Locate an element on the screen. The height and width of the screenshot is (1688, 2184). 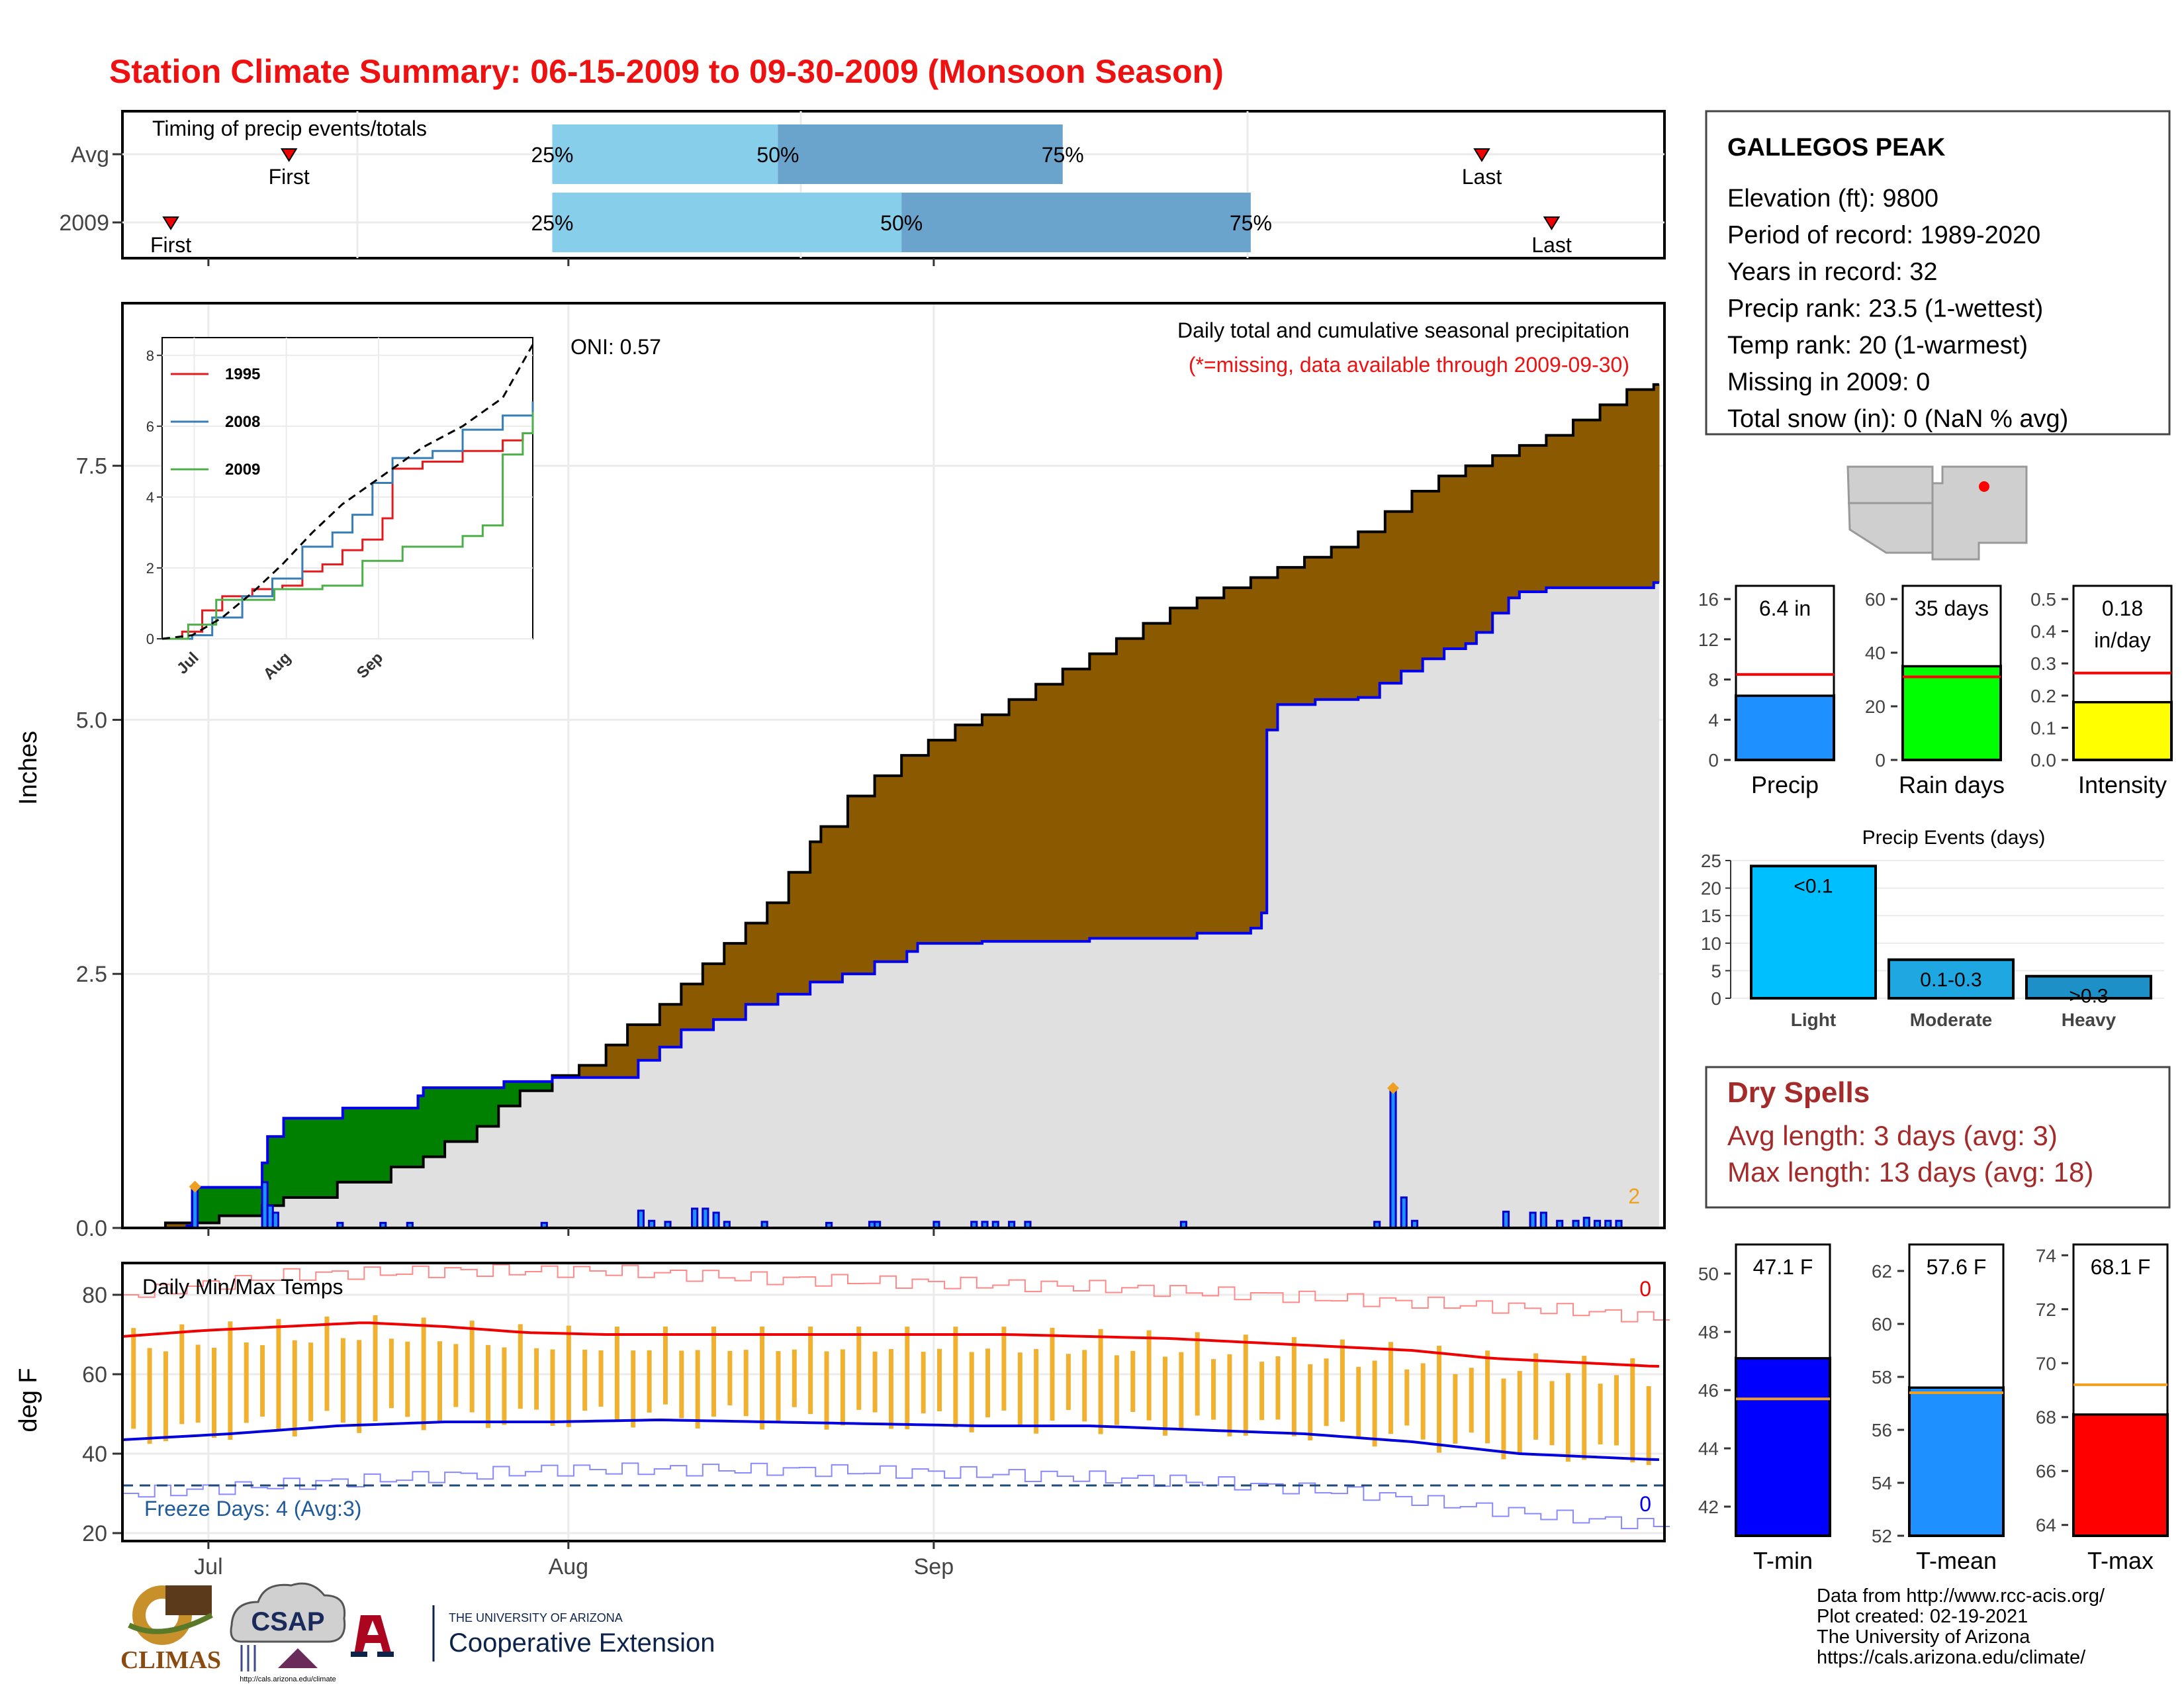
temp-bar-ytick-label: 58 is located at coordinates (1882, 1377).